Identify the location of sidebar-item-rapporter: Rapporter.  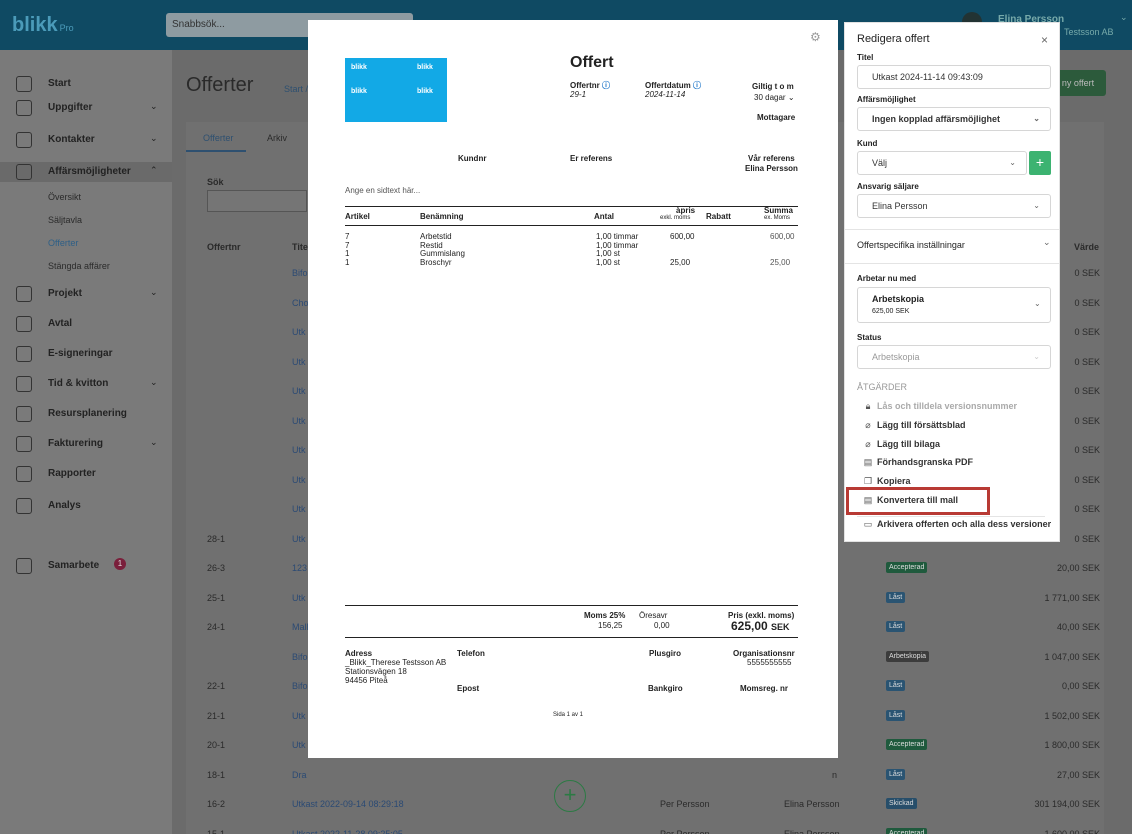
(86, 474).